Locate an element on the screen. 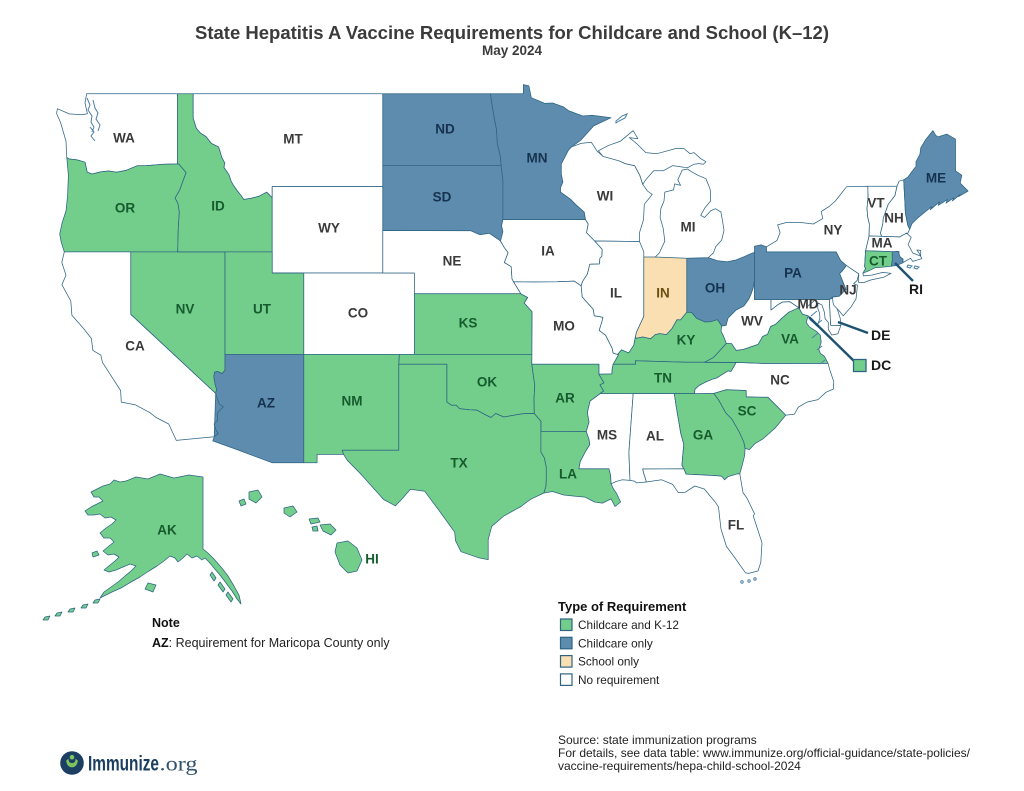 Image resolution: width=1024 pixels, height=791 pixels. svg-text: Note is located at coordinates (166, 623).